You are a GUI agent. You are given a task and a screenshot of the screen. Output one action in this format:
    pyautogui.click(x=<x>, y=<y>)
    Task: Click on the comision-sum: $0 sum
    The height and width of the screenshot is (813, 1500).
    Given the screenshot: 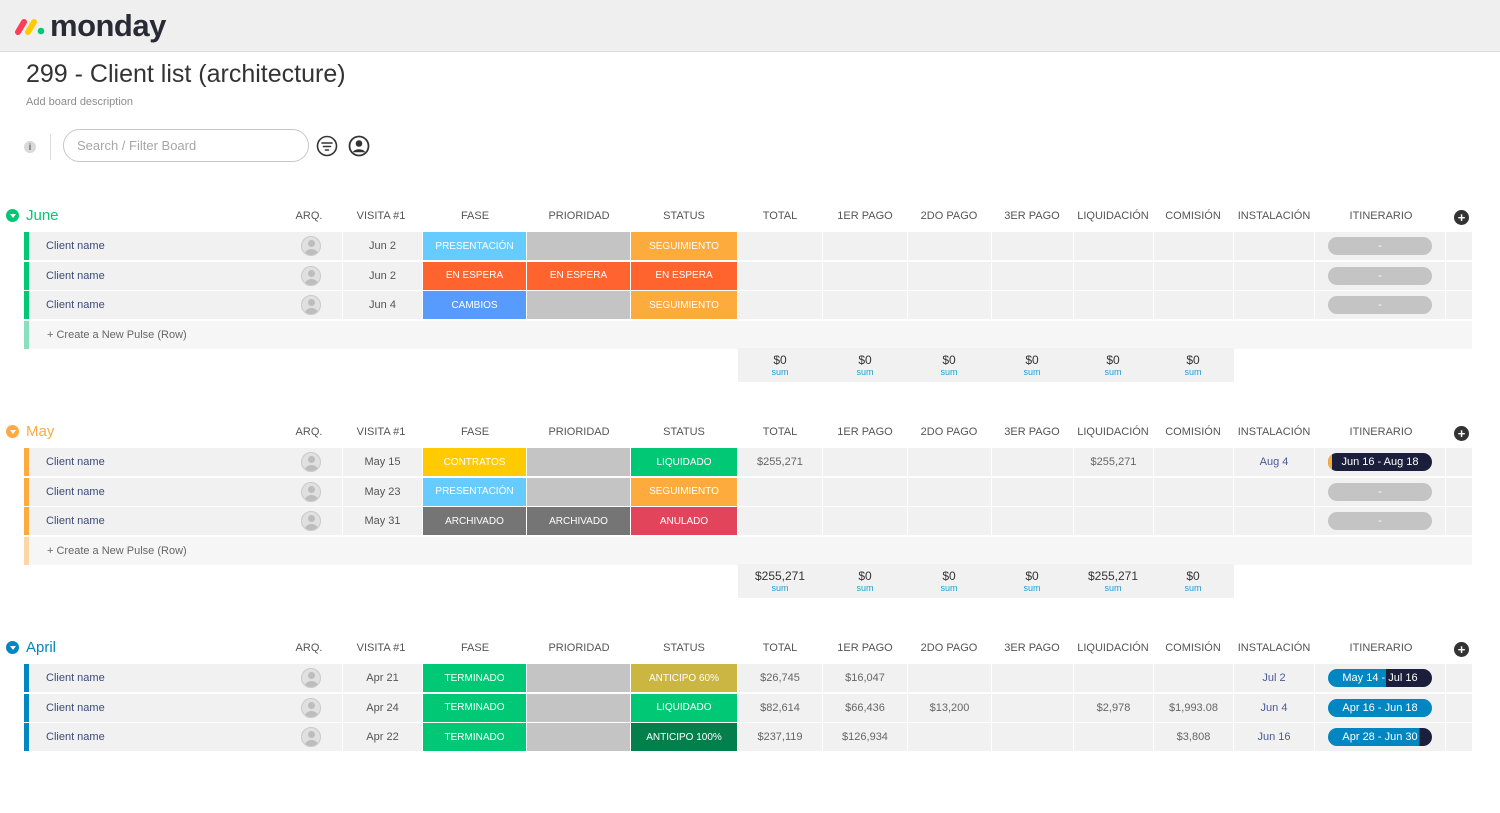 What is the action you would take?
    pyautogui.click(x=1193, y=365)
    